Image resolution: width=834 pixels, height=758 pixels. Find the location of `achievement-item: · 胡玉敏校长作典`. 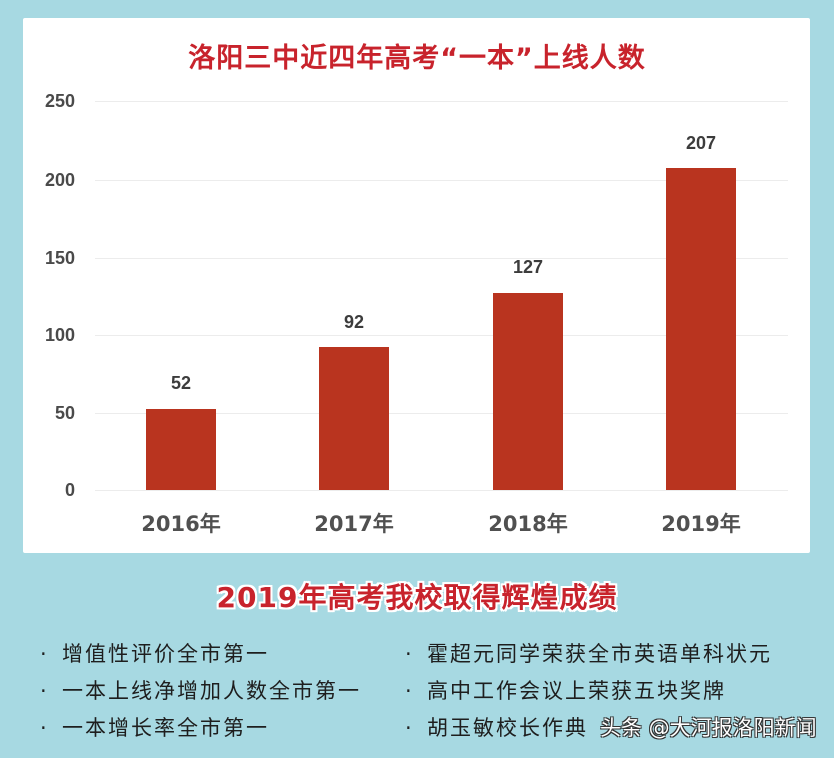

achievement-item: · 胡玉敏校长作典 is located at coordinates (496, 728).